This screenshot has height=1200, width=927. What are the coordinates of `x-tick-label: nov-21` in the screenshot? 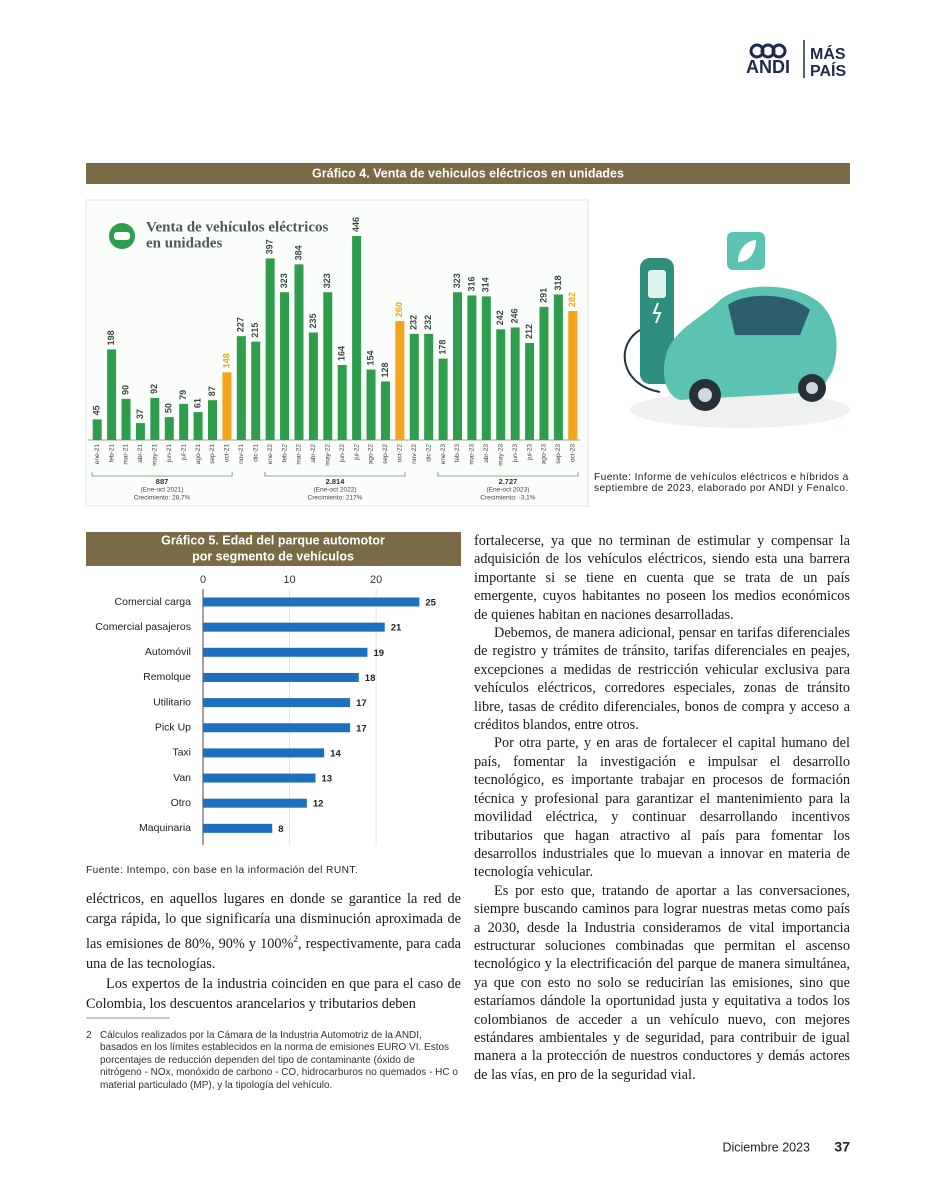 It's located at (241, 454).